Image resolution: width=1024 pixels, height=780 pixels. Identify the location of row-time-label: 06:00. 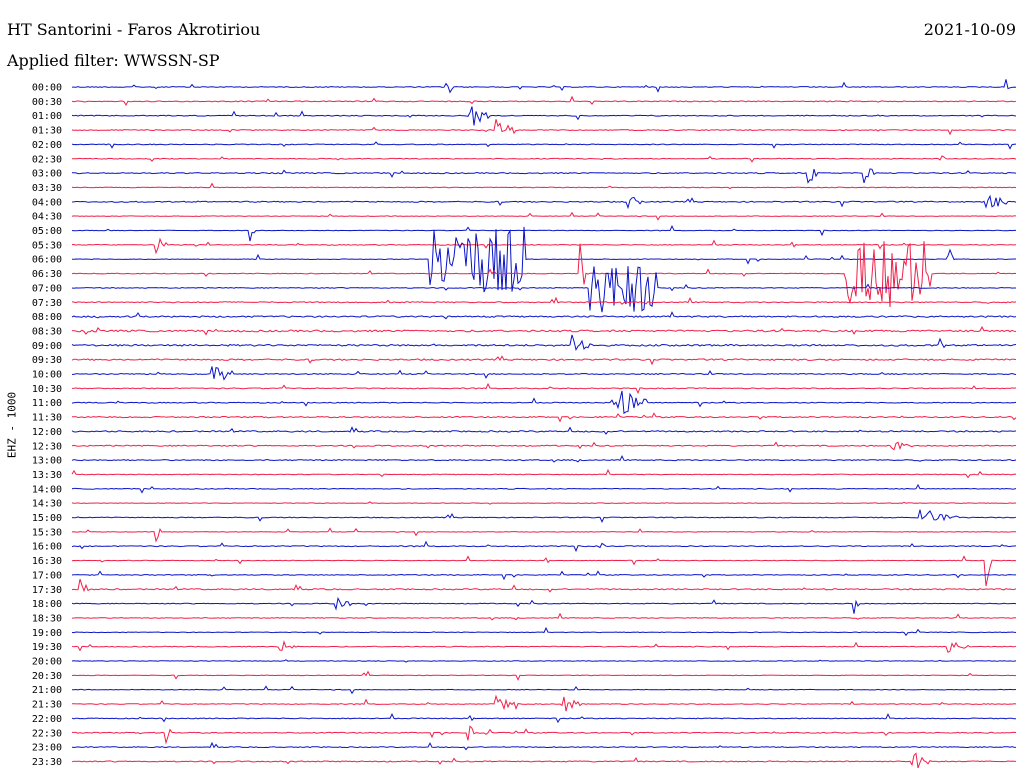
(47, 260).